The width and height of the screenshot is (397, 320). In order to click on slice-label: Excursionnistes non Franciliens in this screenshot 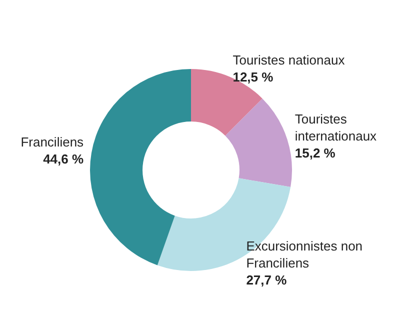, I will do `click(304, 254)`.